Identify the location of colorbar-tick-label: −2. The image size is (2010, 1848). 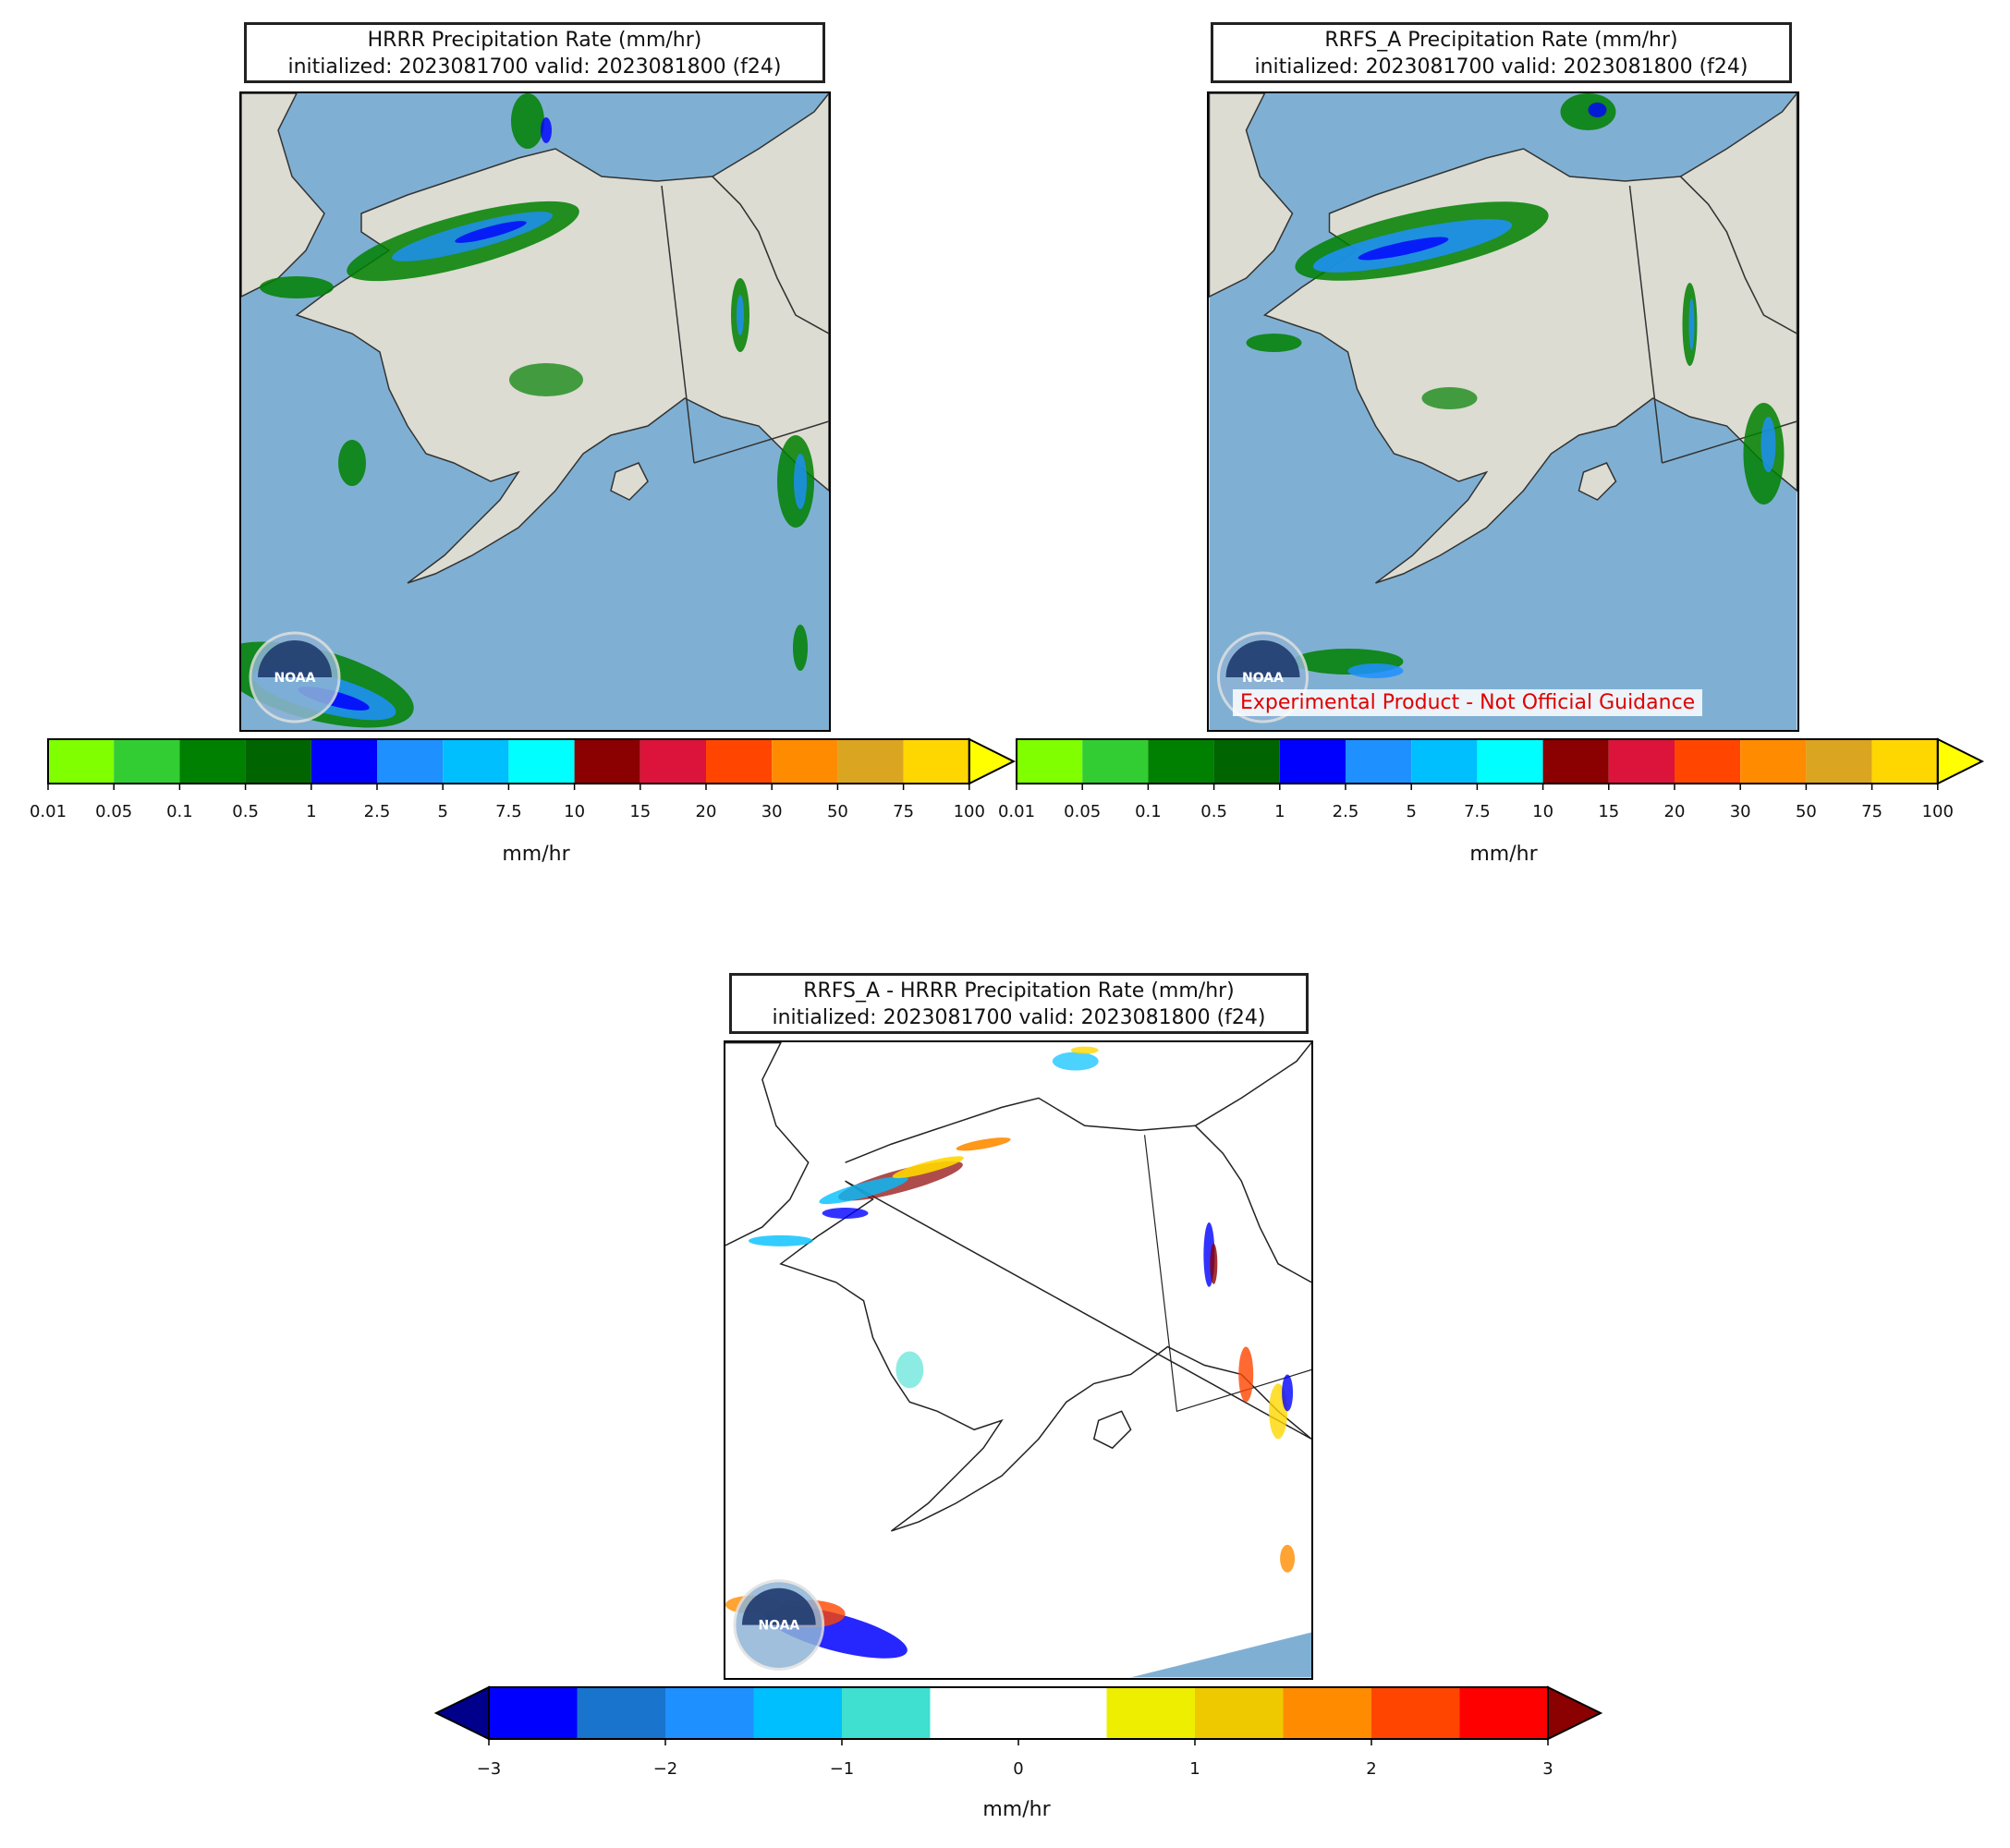
(665, 1769).